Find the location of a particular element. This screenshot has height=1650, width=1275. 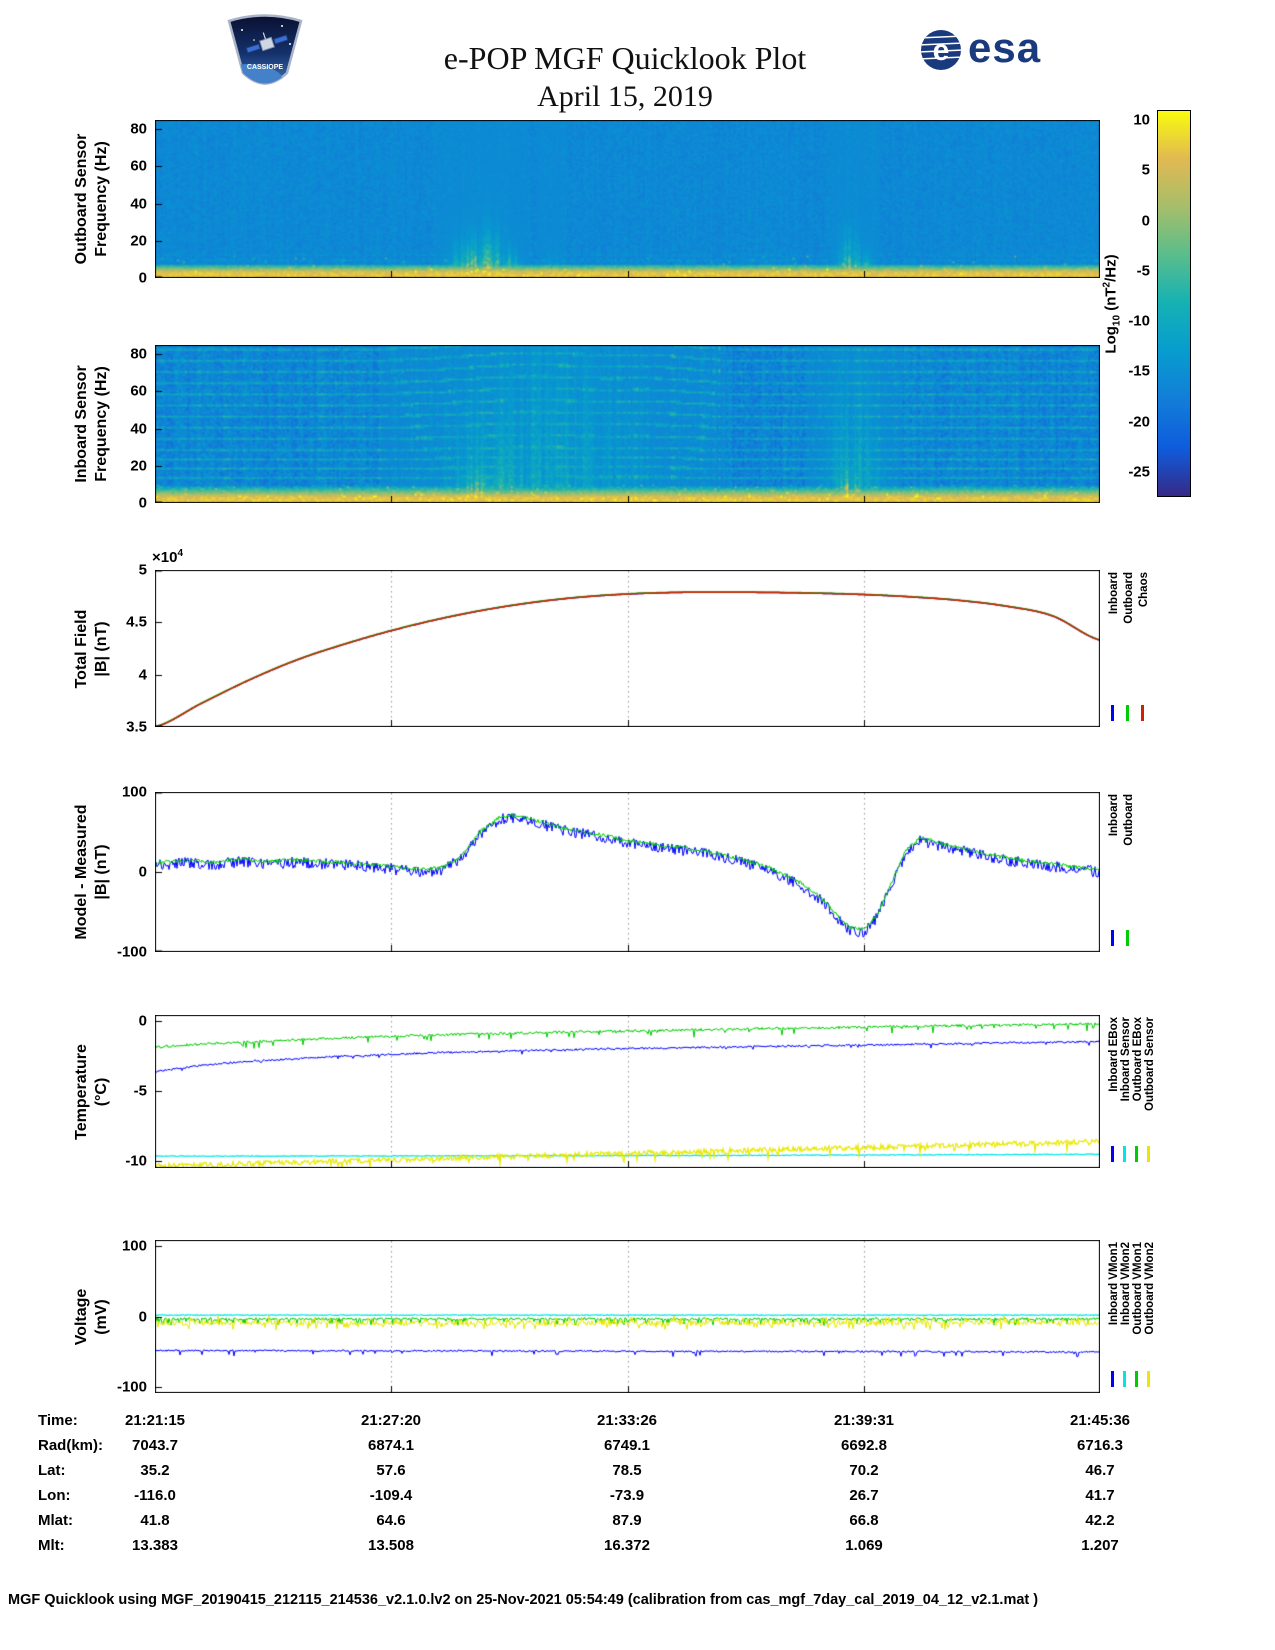

legend-entry-label: Inboard VMon2 is located at coordinates (1126, 1284).